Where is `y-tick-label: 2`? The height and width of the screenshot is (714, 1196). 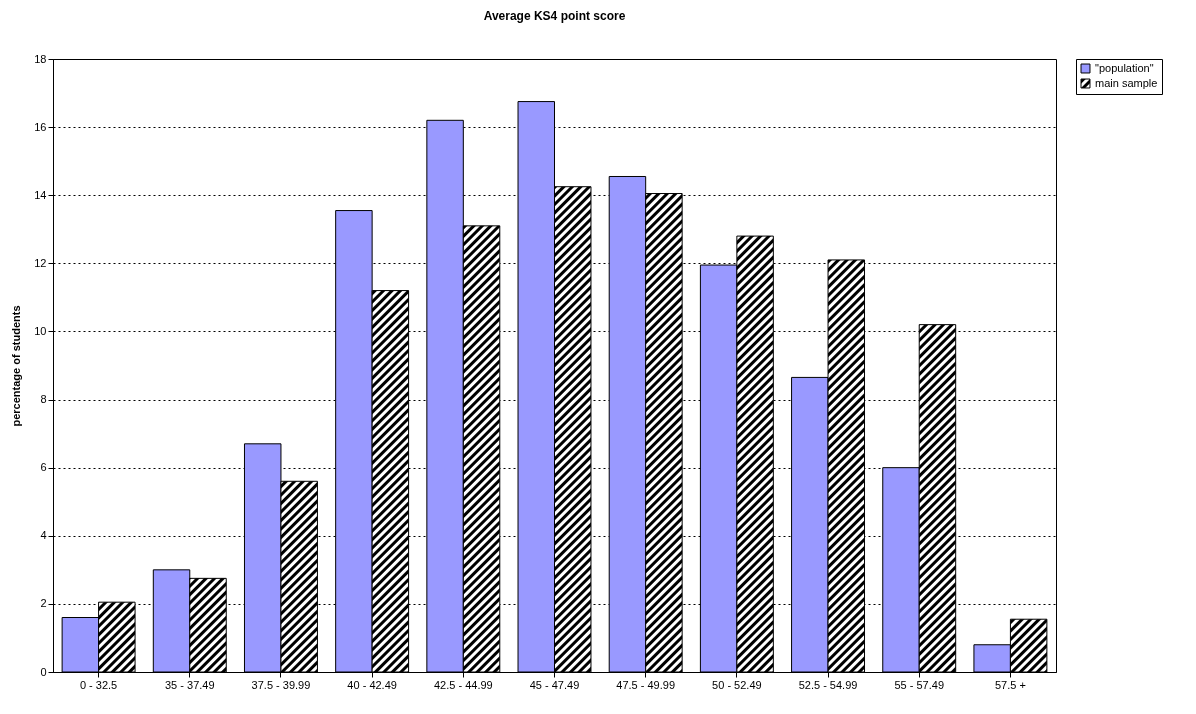
y-tick-label: 2 is located at coordinates (43, 603).